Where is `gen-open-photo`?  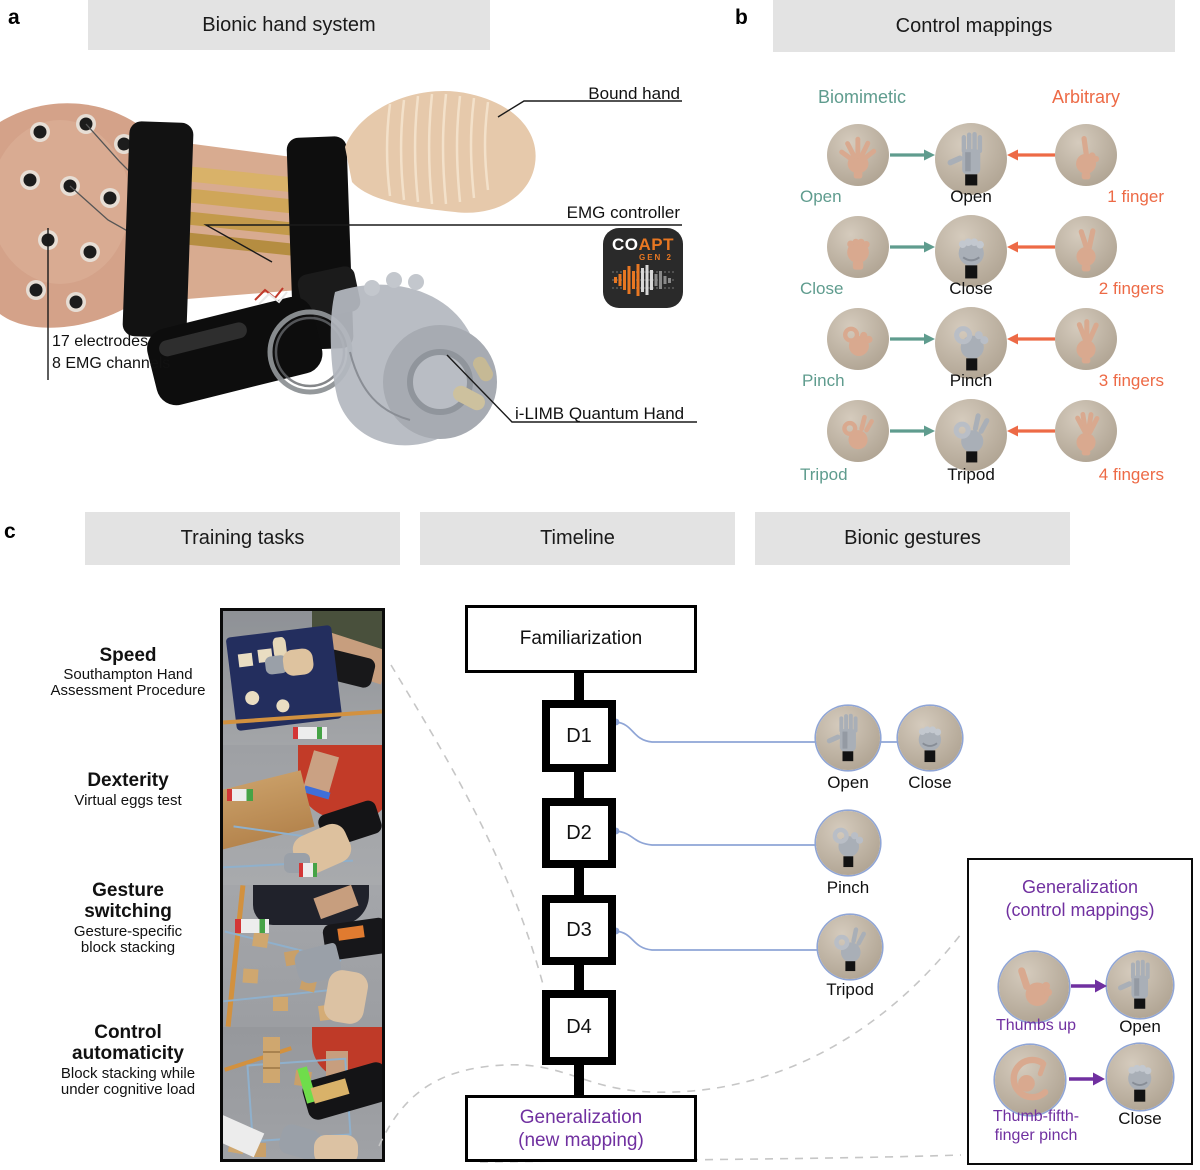 gen-open-photo is located at coordinates (1140, 985).